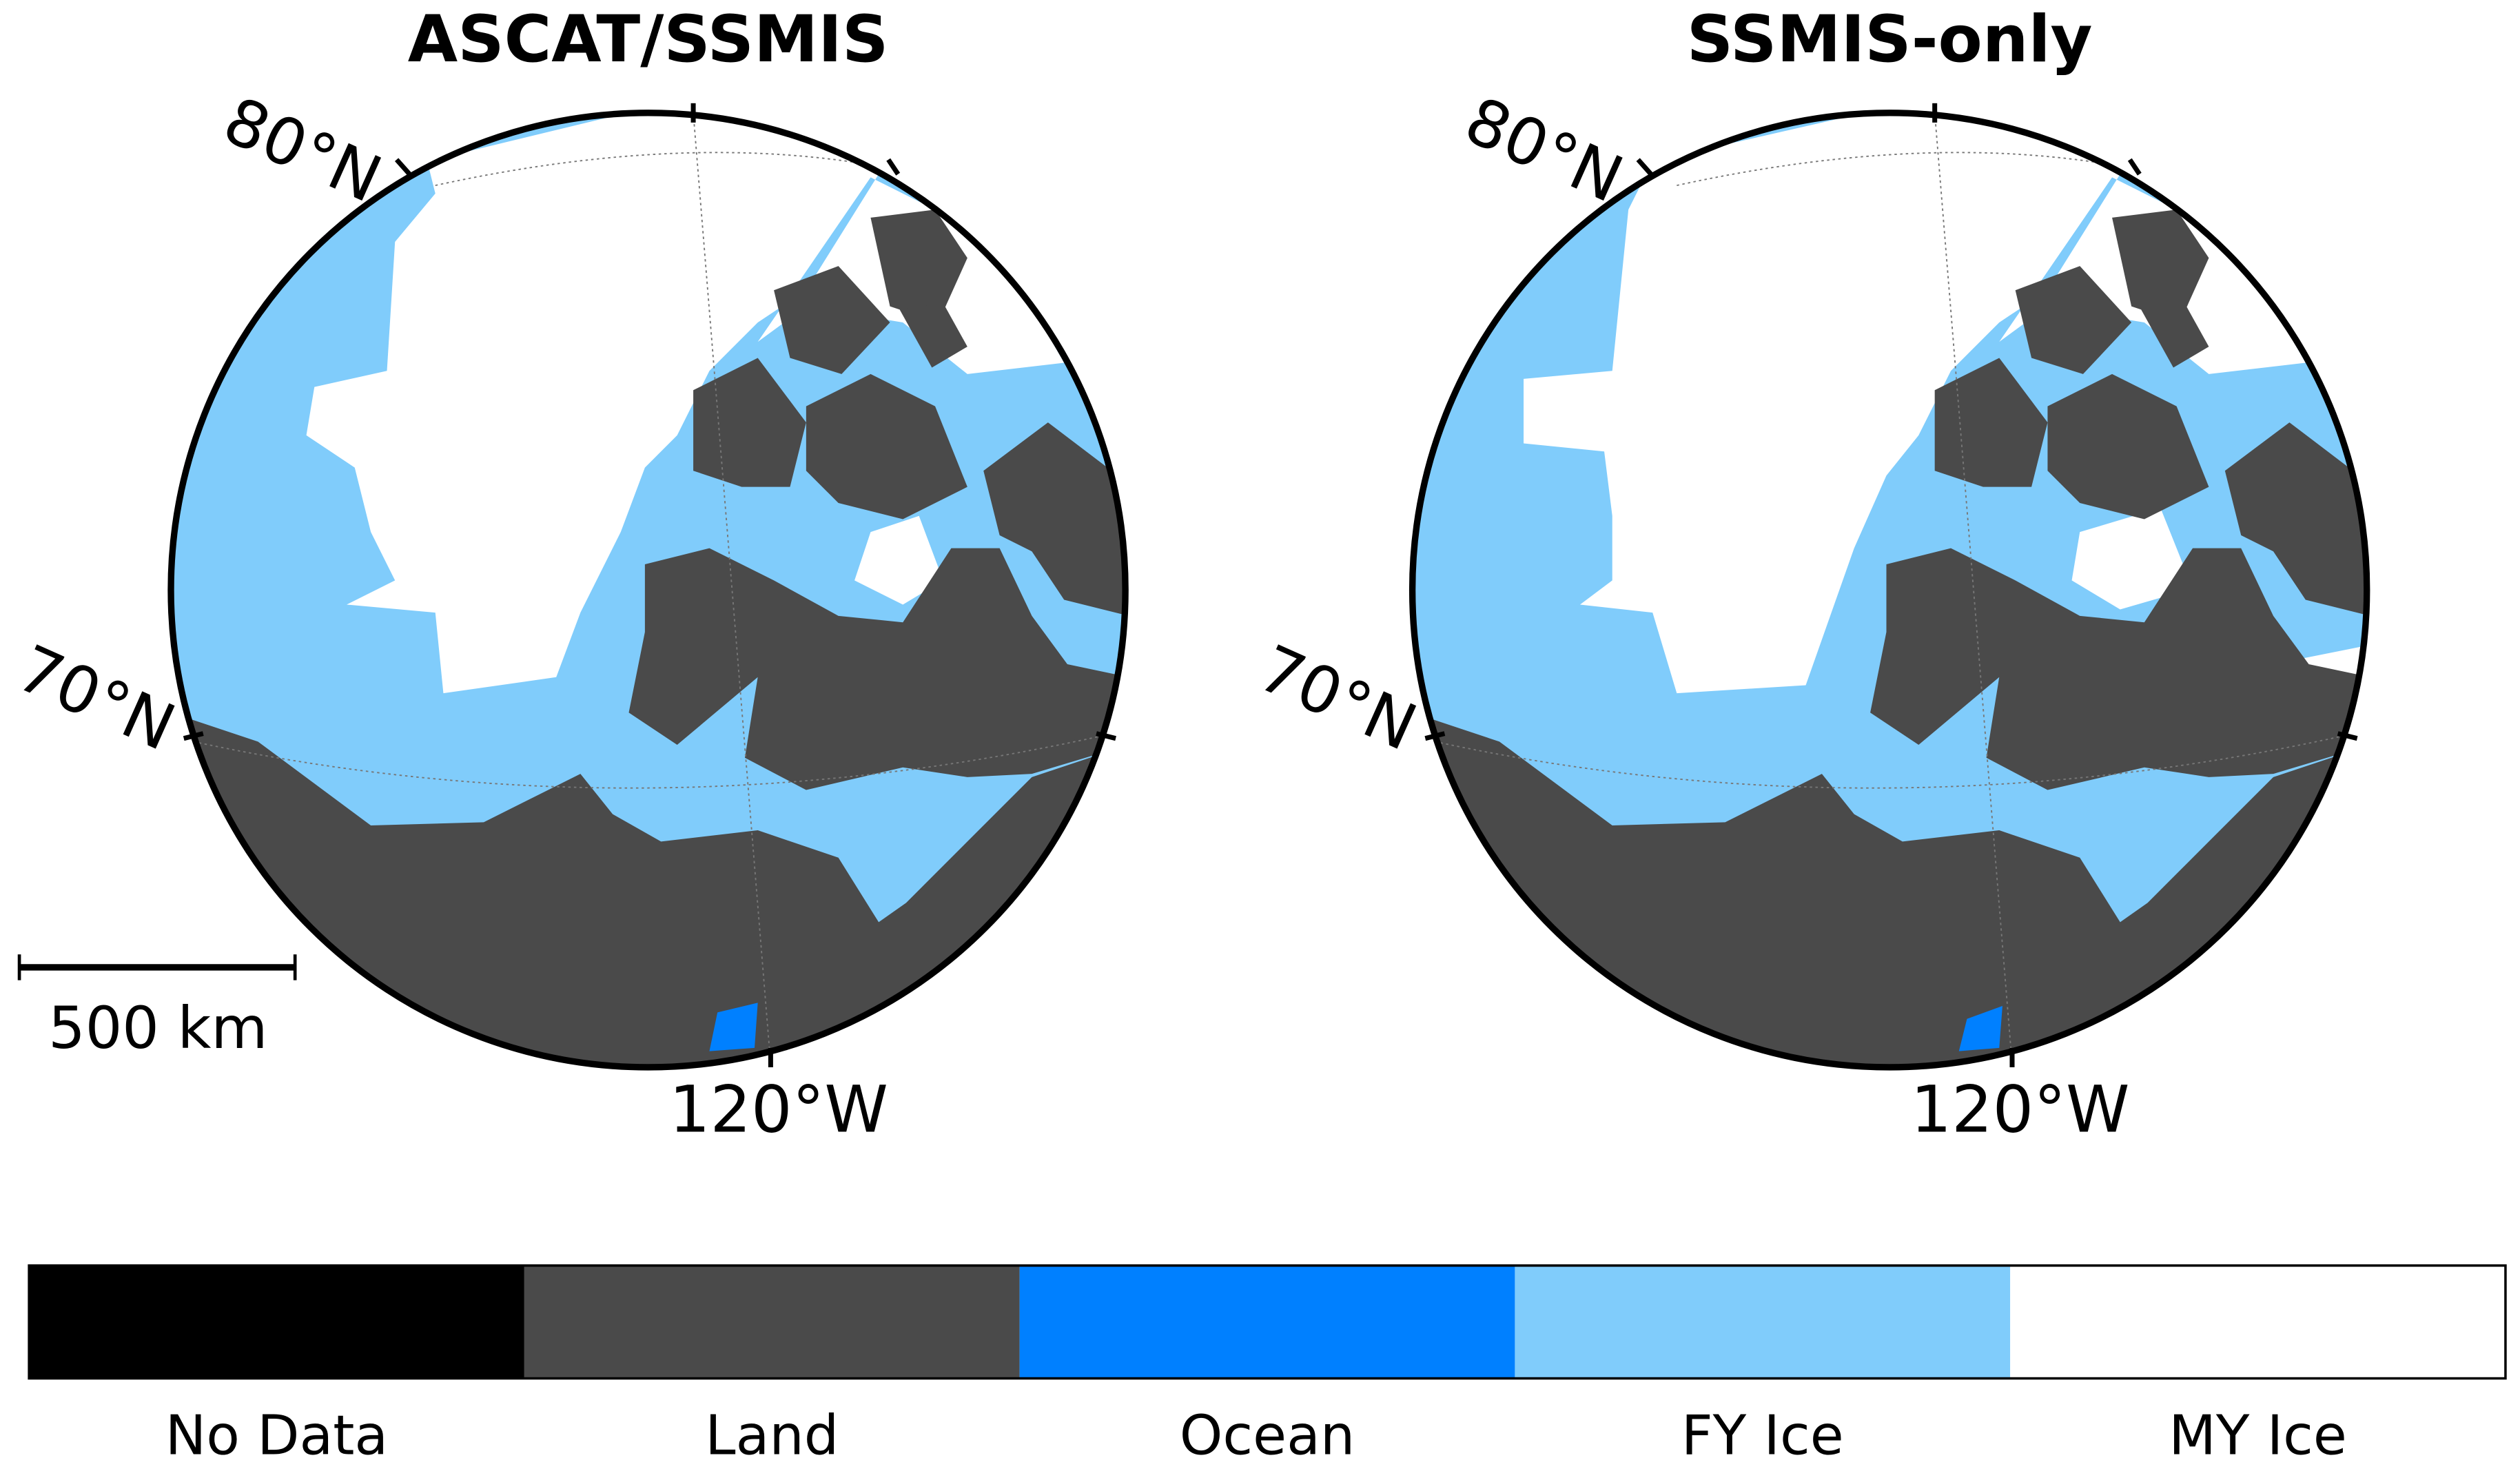 This screenshot has width=2520, height=1480. I want to click on legend-label: No Data, so click(276, 1436).